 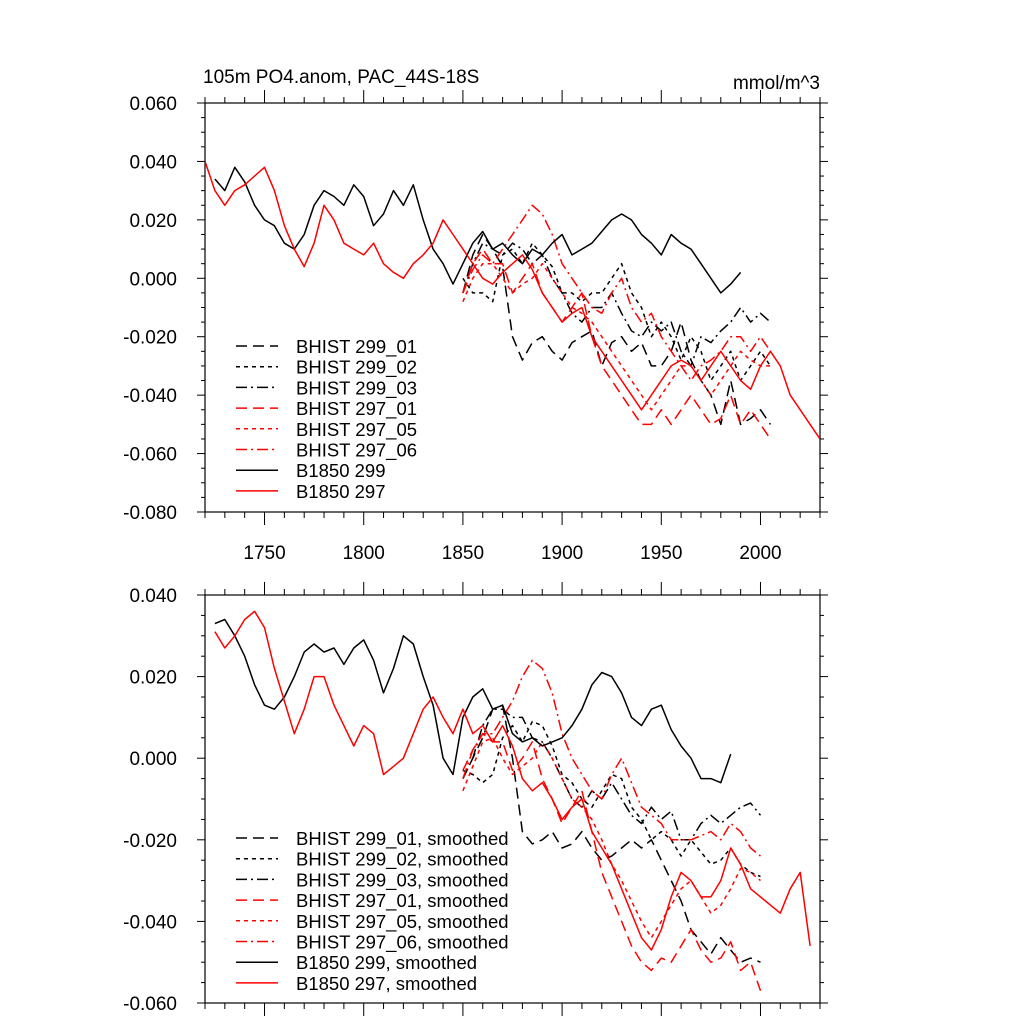 What do you see at coordinates (661, 553) in the screenshot?
I see `x-tick-label: 1950` at bounding box center [661, 553].